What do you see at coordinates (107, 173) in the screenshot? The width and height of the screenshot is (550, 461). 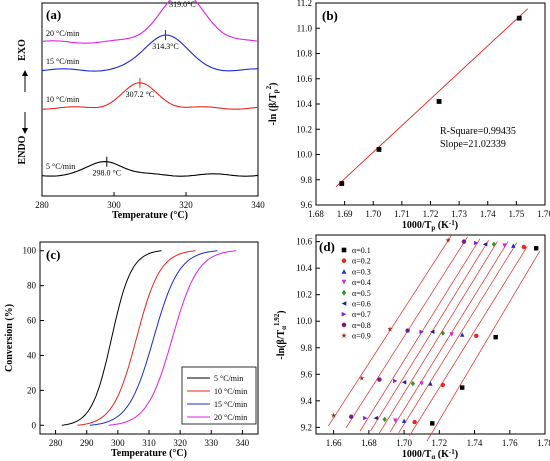 I see `panel-a-peak-label-1: 298.0 °C` at bounding box center [107, 173].